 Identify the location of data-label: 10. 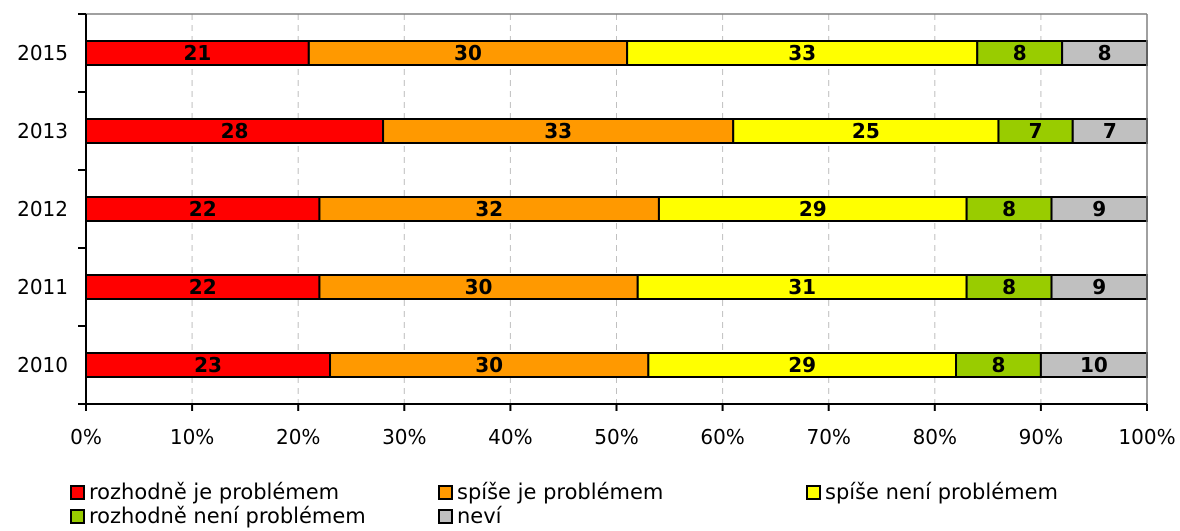
(1094, 365).